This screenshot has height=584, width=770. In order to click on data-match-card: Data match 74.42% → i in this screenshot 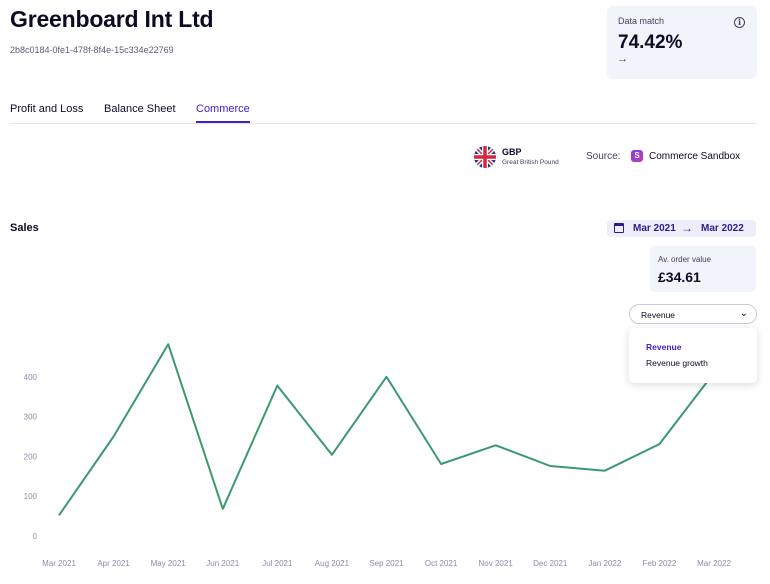, I will do `click(682, 42)`.